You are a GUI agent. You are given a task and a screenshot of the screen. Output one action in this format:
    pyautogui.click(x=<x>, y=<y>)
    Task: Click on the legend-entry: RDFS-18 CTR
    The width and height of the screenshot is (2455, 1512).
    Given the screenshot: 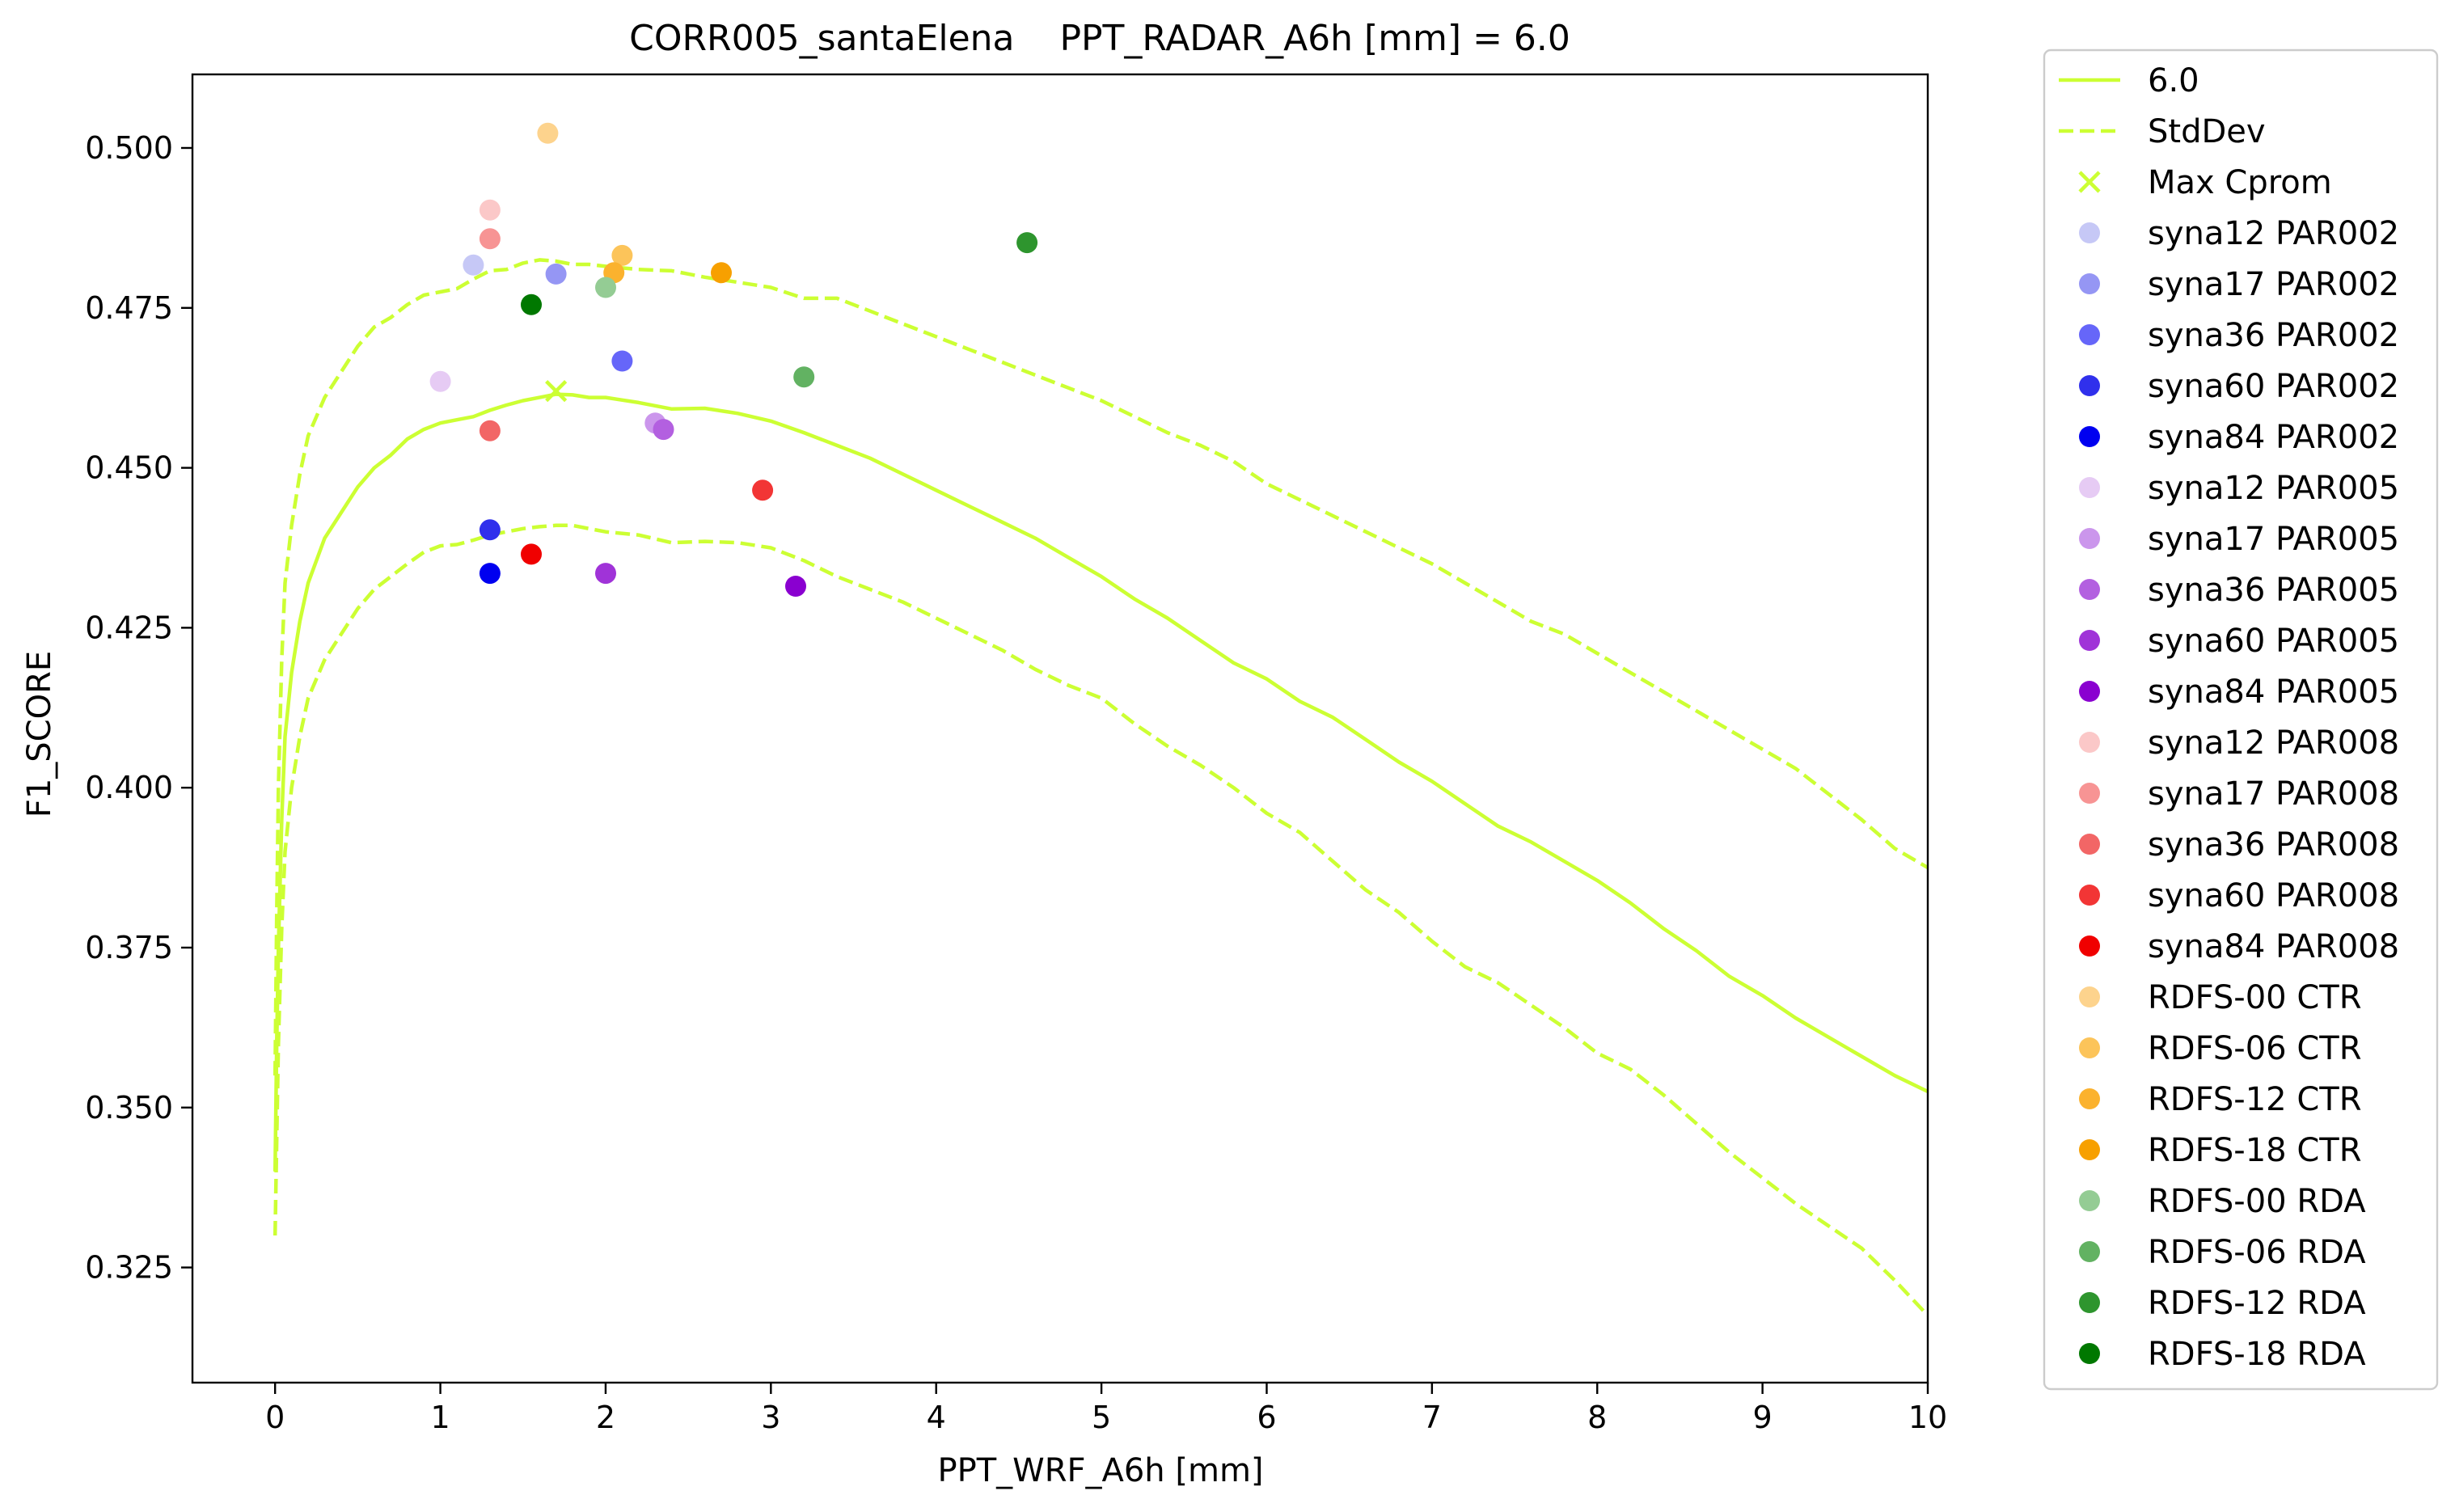 What is the action you would take?
    pyautogui.click(x=2220, y=1150)
    